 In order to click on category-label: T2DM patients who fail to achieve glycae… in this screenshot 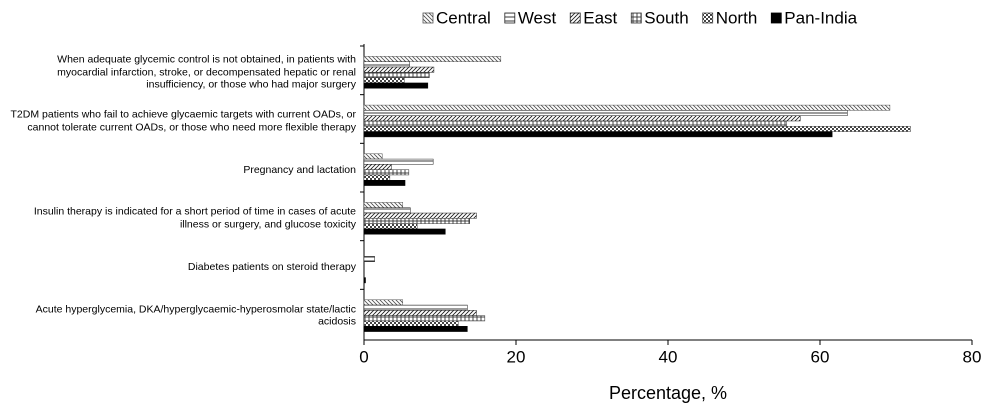, I will do `click(183, 121)`.